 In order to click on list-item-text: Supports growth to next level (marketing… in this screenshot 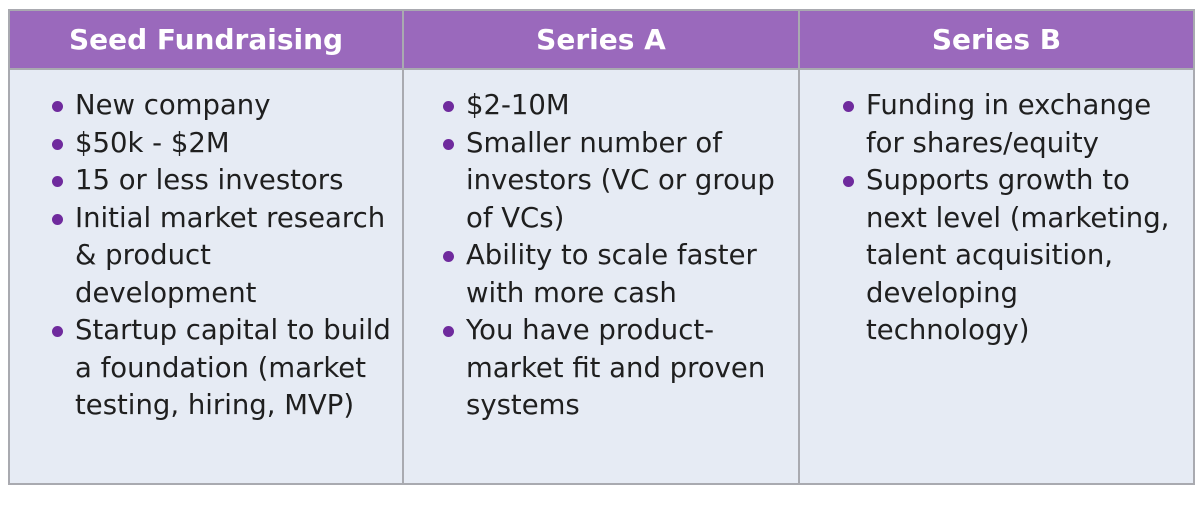, I will do `click(1018, 255)`.